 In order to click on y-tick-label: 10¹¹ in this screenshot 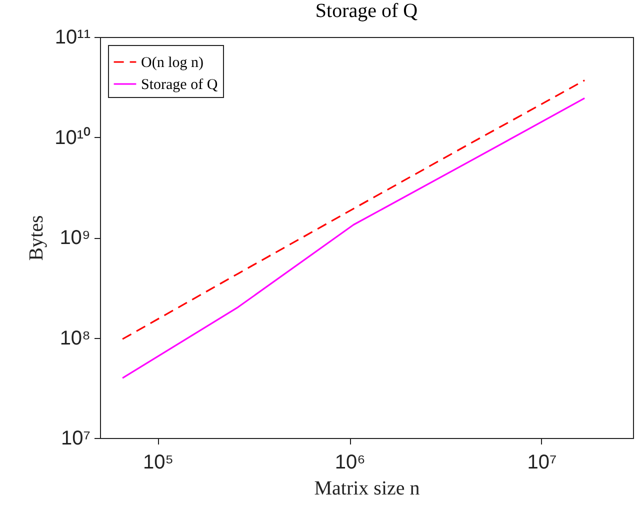, I will do `click(72, 37)`.